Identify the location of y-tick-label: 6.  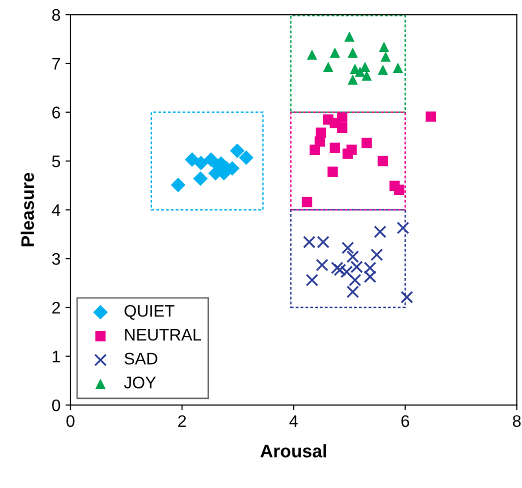
(56, 112).